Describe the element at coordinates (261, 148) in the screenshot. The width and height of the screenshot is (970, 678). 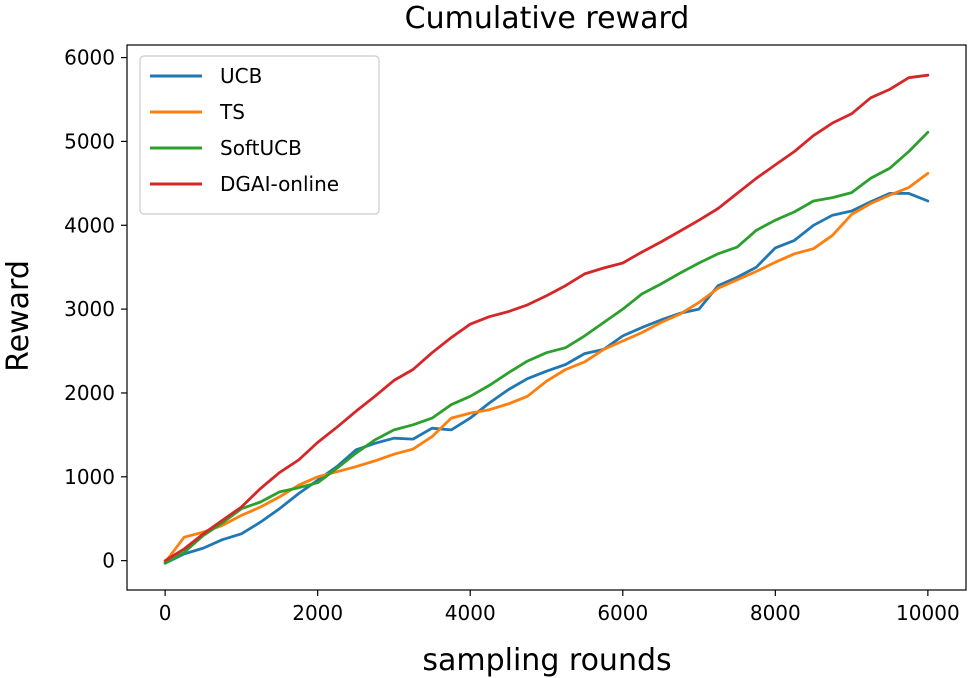
I see `legend-label: SoftUCB` at that location.